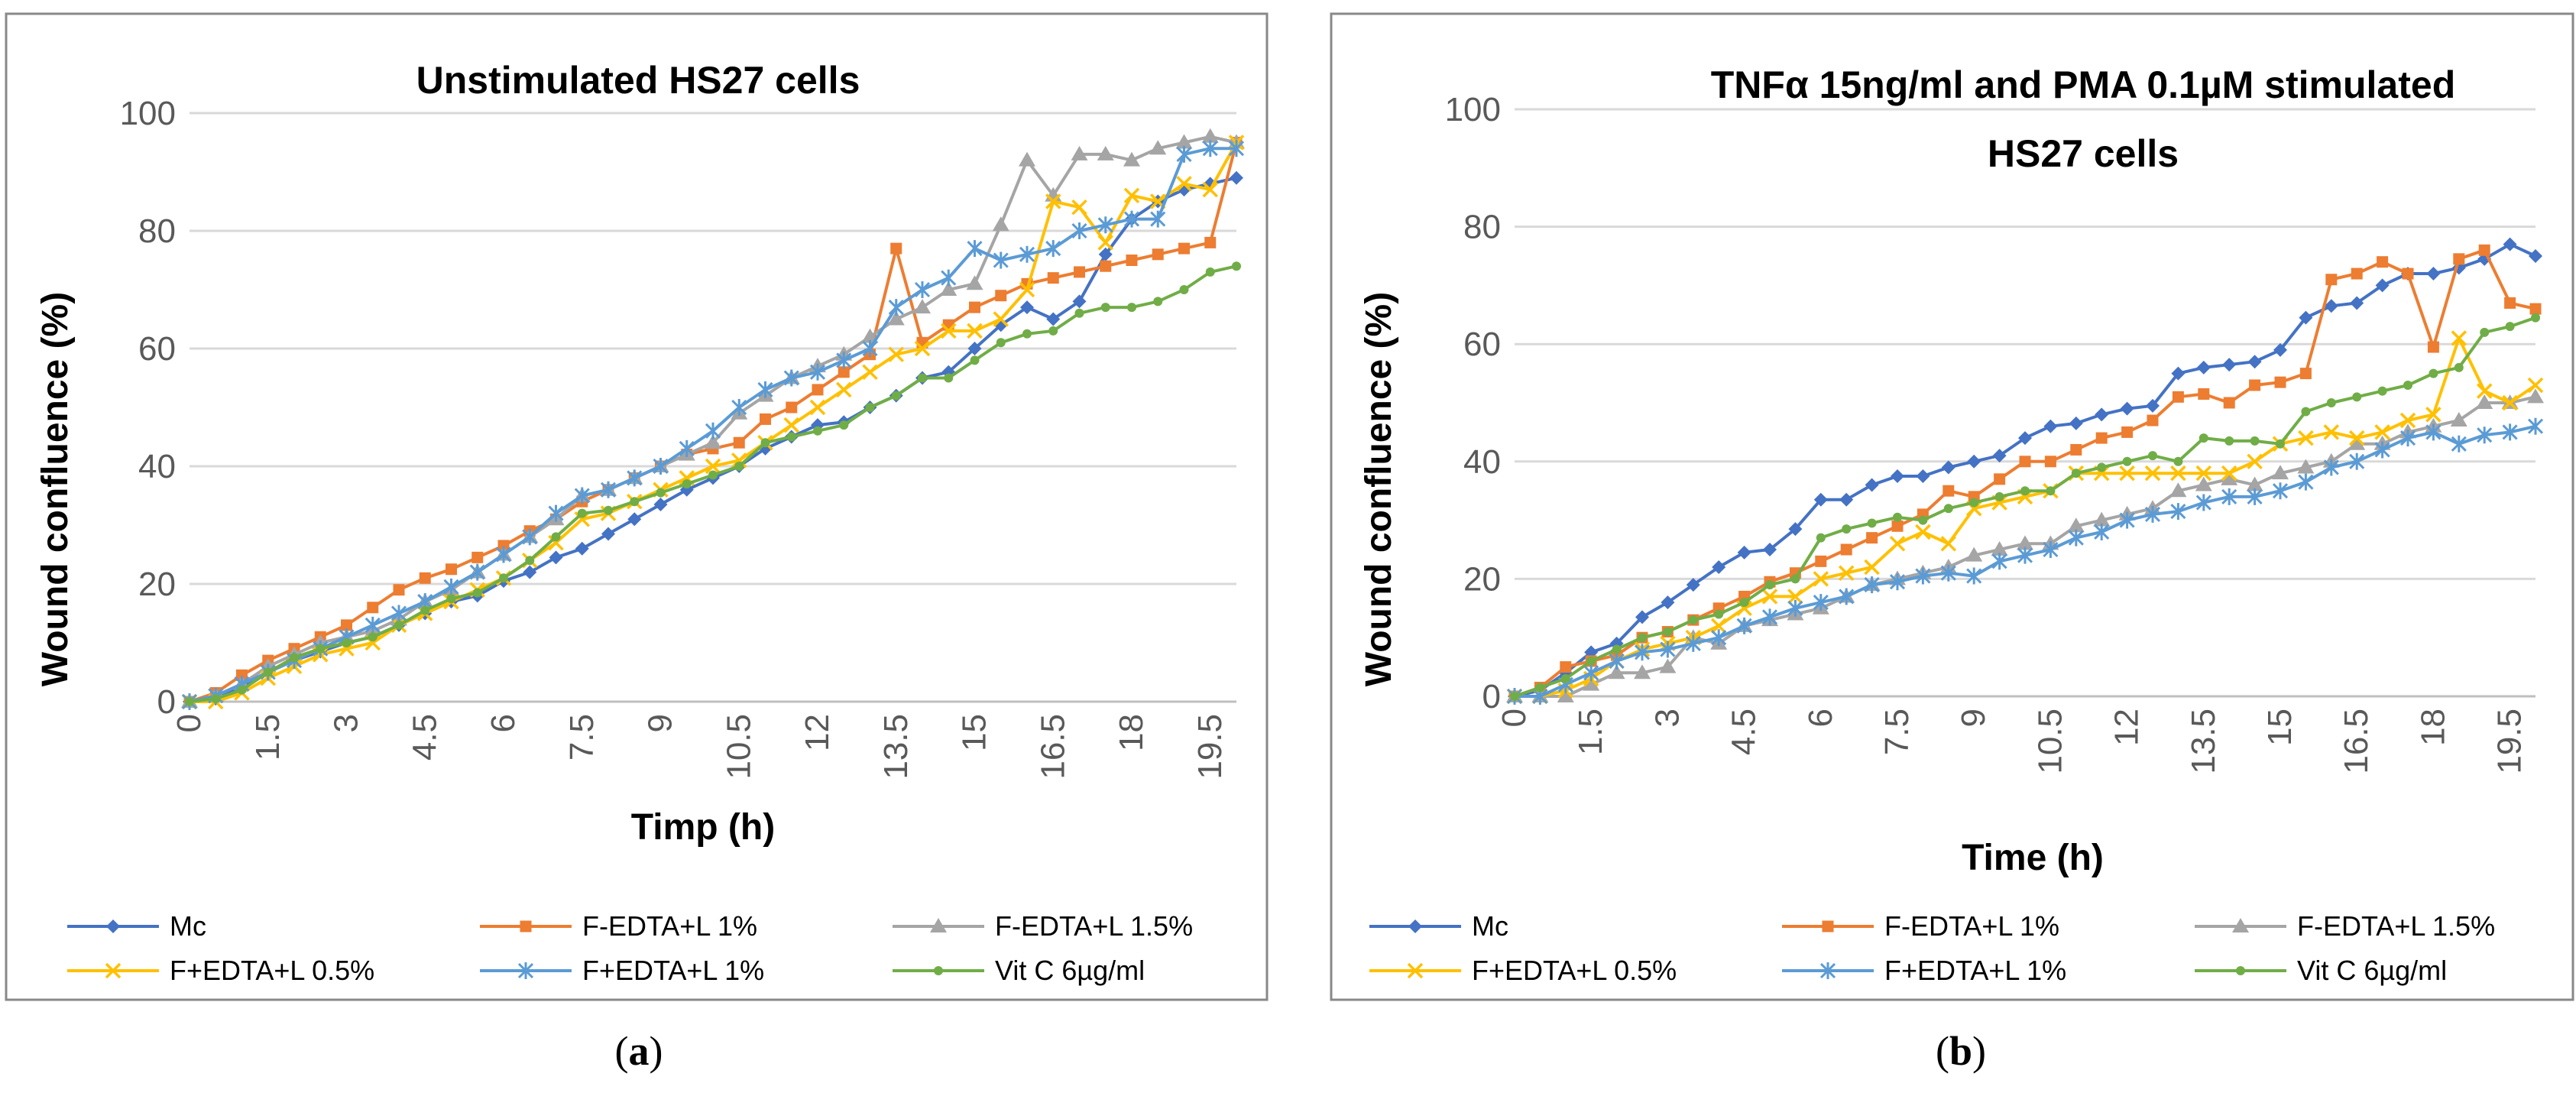 The width and height of the screenshot is (2576, 1093). I want to click on caption-a-letter: a, so click(639, 1051).